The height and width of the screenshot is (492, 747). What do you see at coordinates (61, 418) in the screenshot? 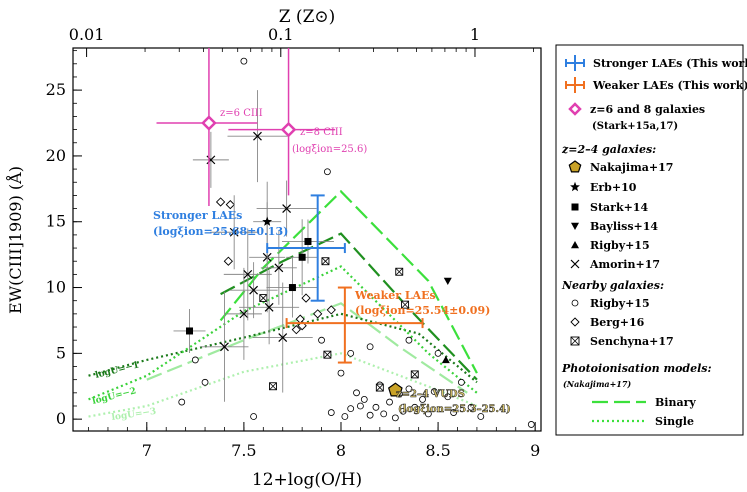
I see `y-tick-label: 0` at bounding box center [61, 418].